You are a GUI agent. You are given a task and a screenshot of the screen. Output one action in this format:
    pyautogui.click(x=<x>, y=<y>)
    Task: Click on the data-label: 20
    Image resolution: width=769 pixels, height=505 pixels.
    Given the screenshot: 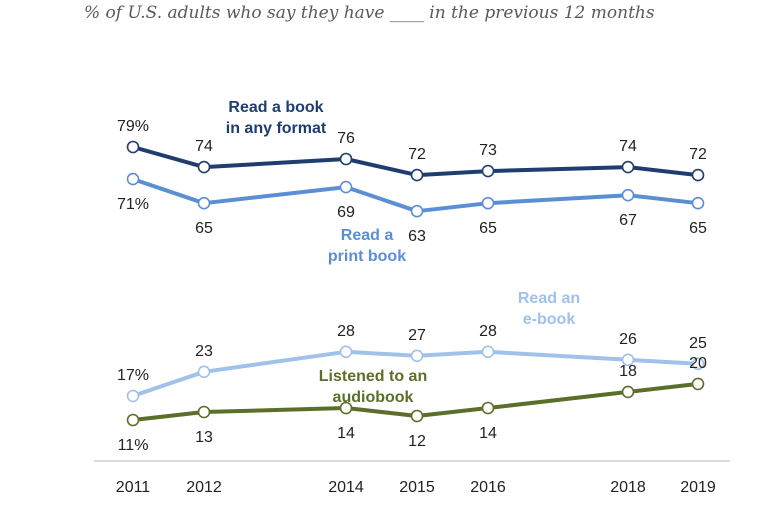 What is the action you would take?
    pyautogui.click(x=698, y=363)
    